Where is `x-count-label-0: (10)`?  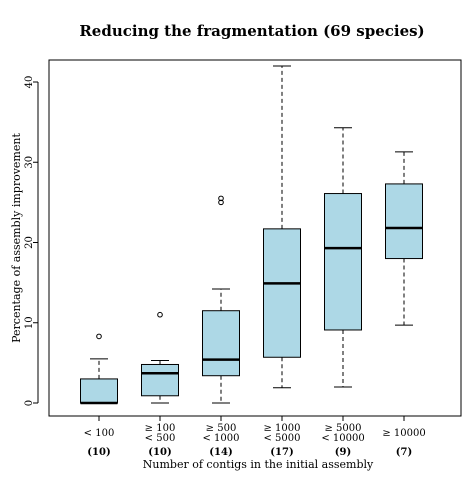
x-count-label-0: (10) is located at coordinates (98, 452).